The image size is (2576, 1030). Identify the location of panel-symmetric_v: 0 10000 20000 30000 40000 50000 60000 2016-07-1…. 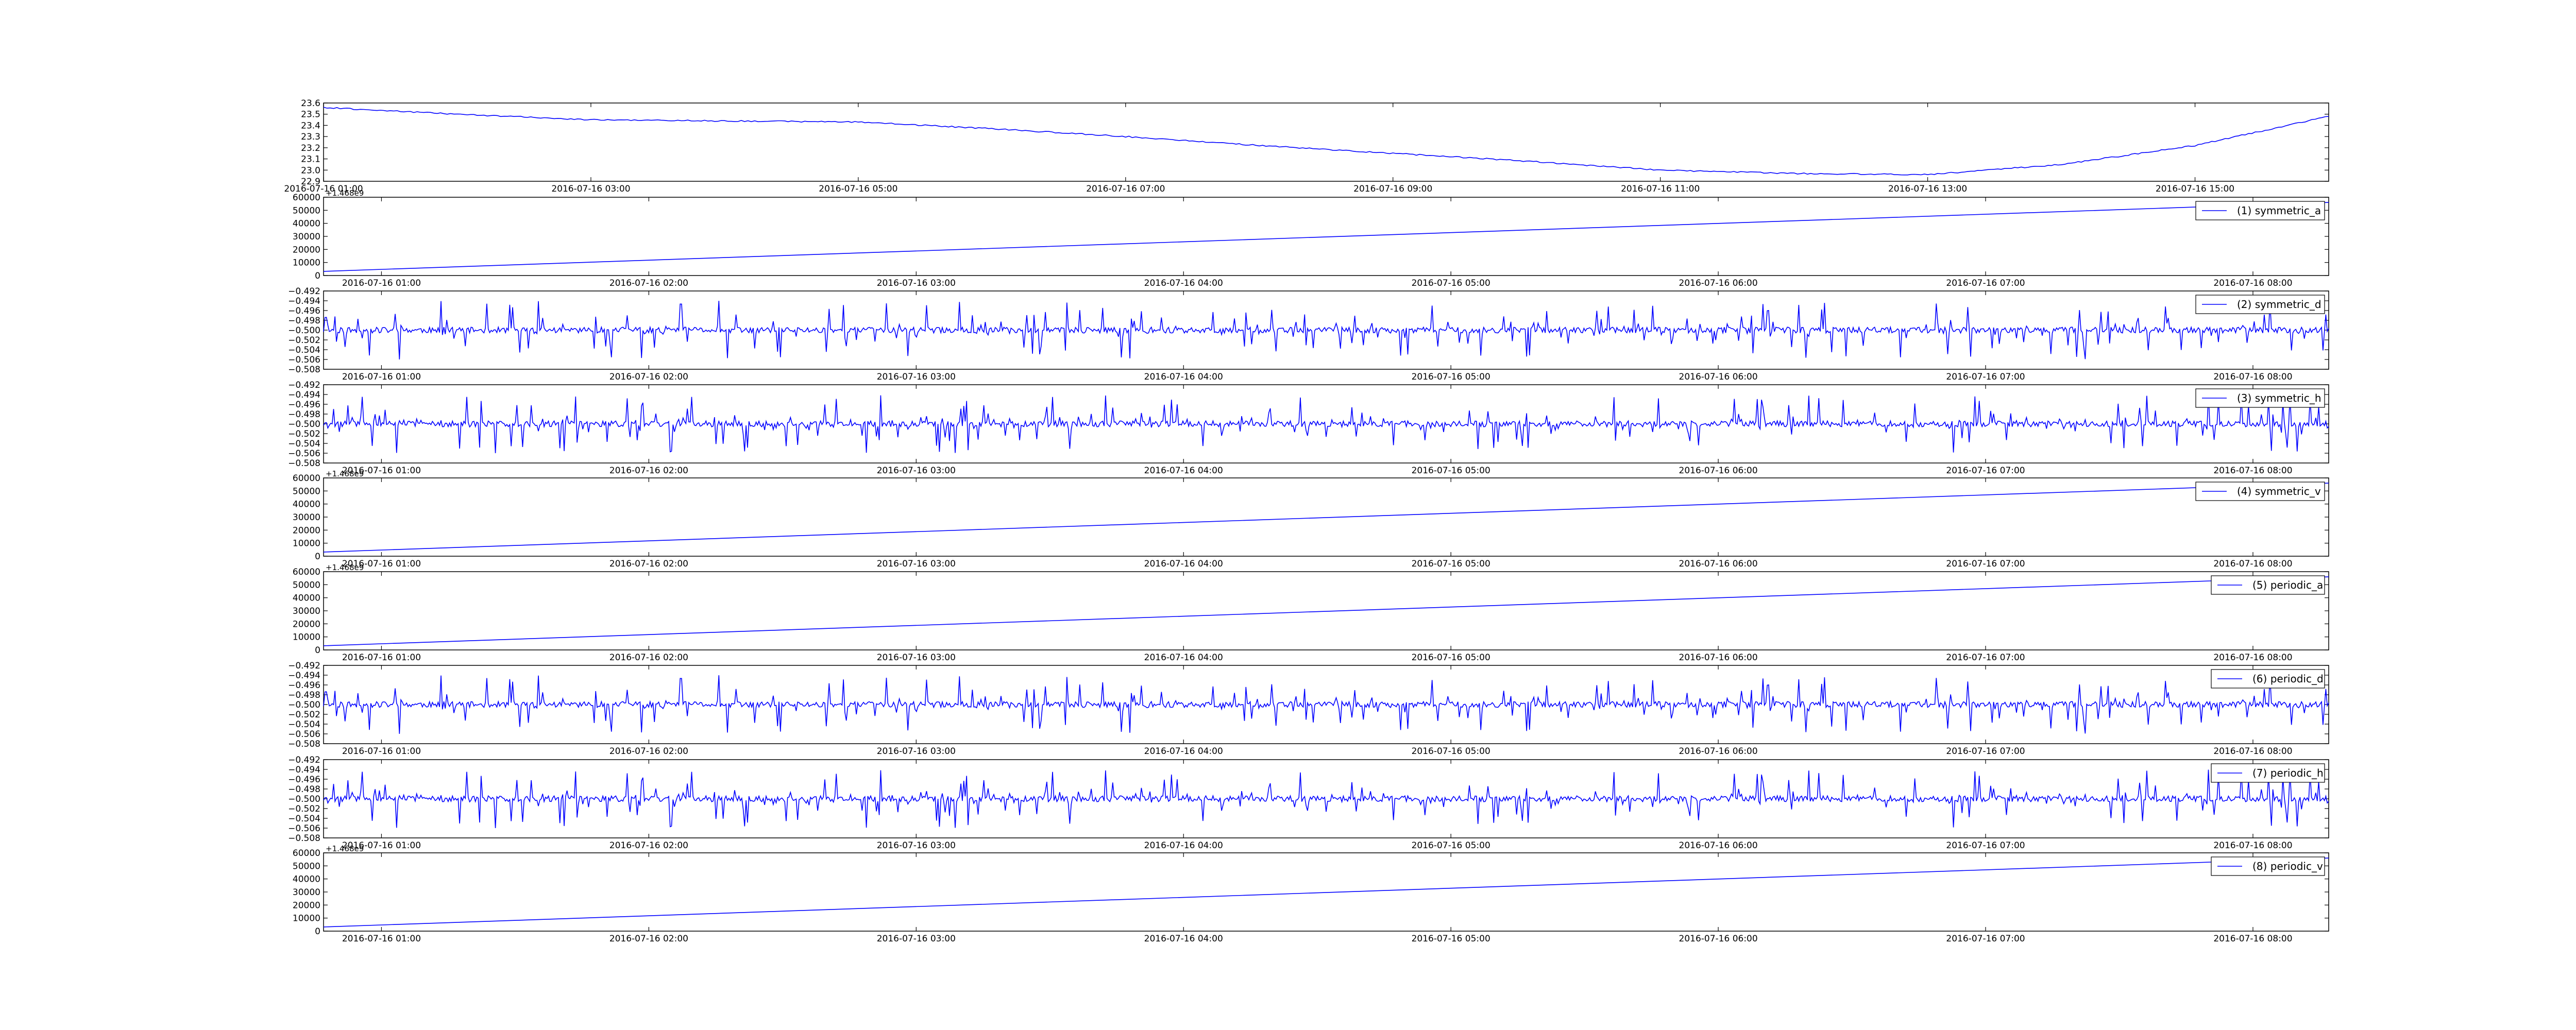
(1311, 519).